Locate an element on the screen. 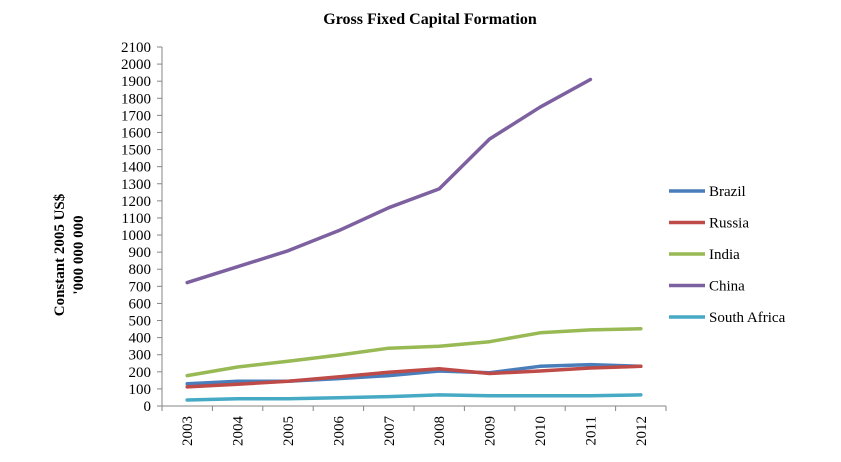 The image size is (841, 462). y-axis-label: Constant 2005 US$ '000 000 000 is located at coordinates (69, 254).